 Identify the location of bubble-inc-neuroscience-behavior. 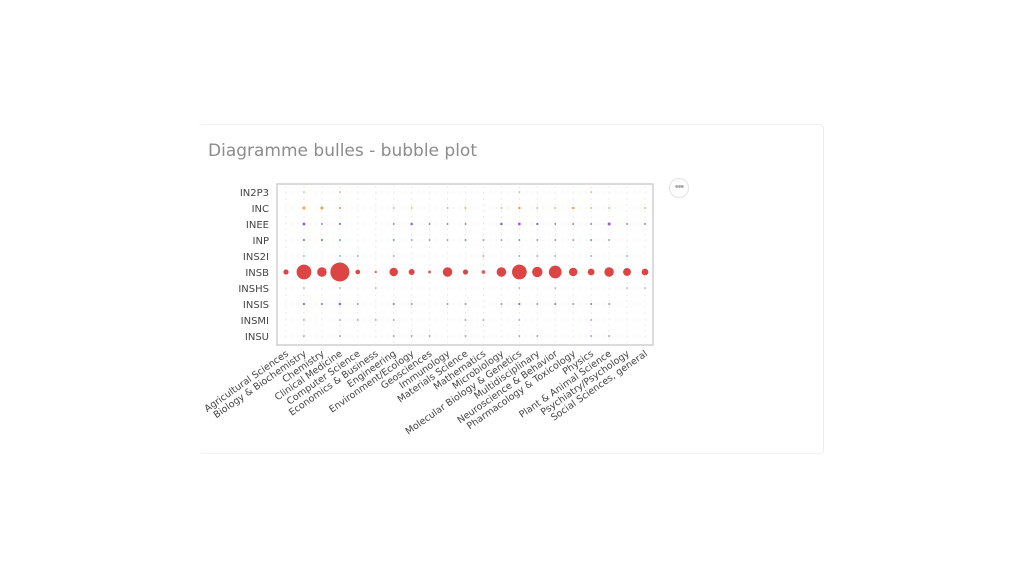
(555, 208).